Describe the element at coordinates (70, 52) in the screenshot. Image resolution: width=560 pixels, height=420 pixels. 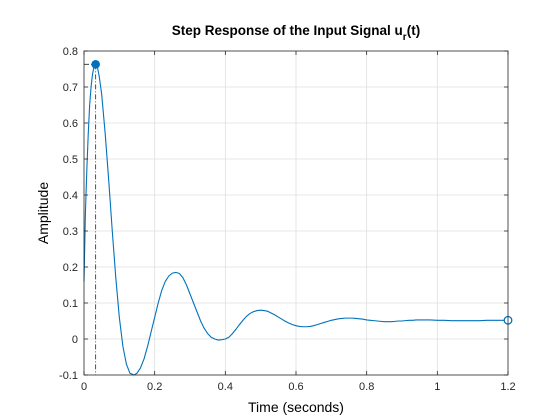
I see `y-tick-label: 0.8` at that location.